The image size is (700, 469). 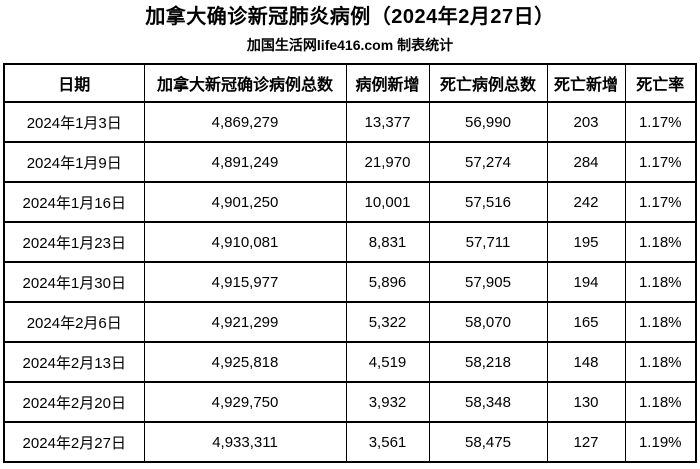 What do you see at coordinates (350, 45) in the screenshot?
I see `page-subtitle: 加国生活网life416.com 制表统计` at bounding box center [350, 45].